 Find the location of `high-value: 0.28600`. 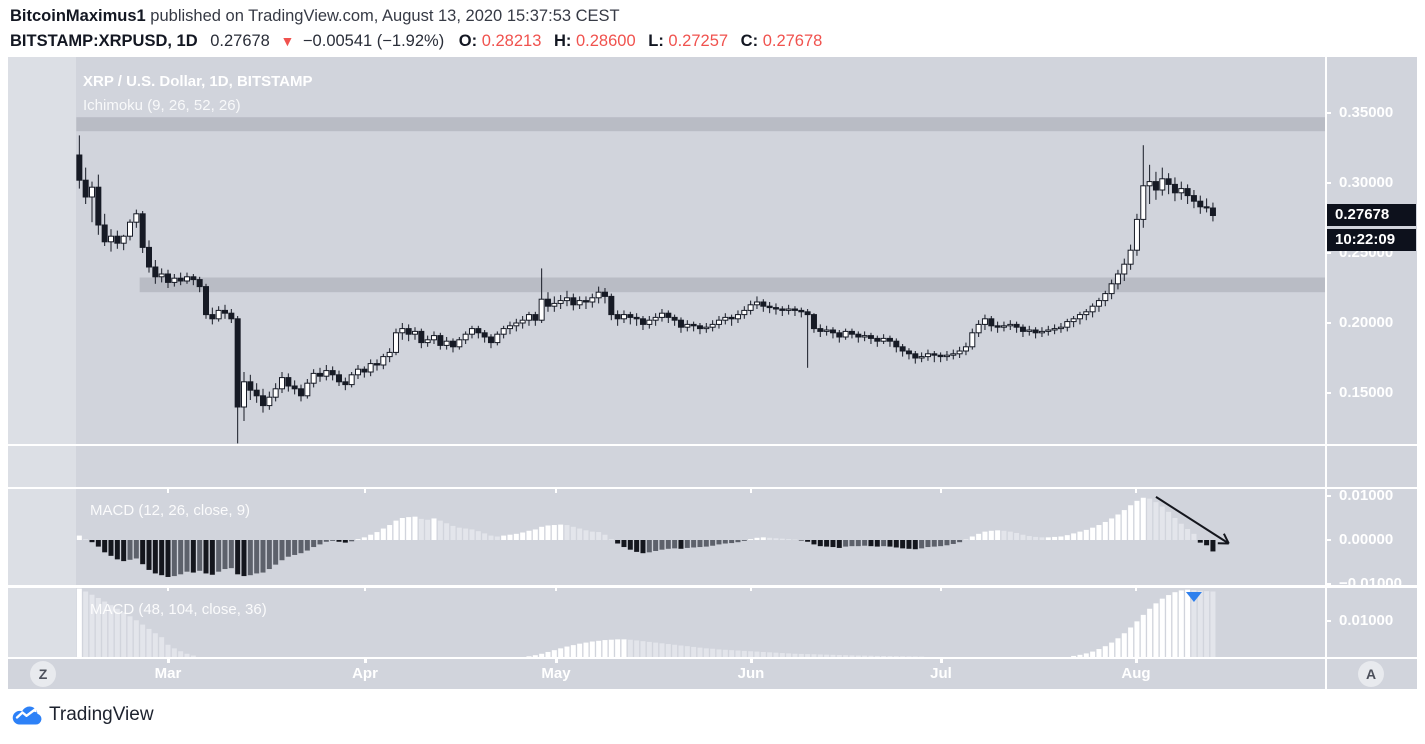

high-value: 0.28600 is located at coordinates (606, 41).